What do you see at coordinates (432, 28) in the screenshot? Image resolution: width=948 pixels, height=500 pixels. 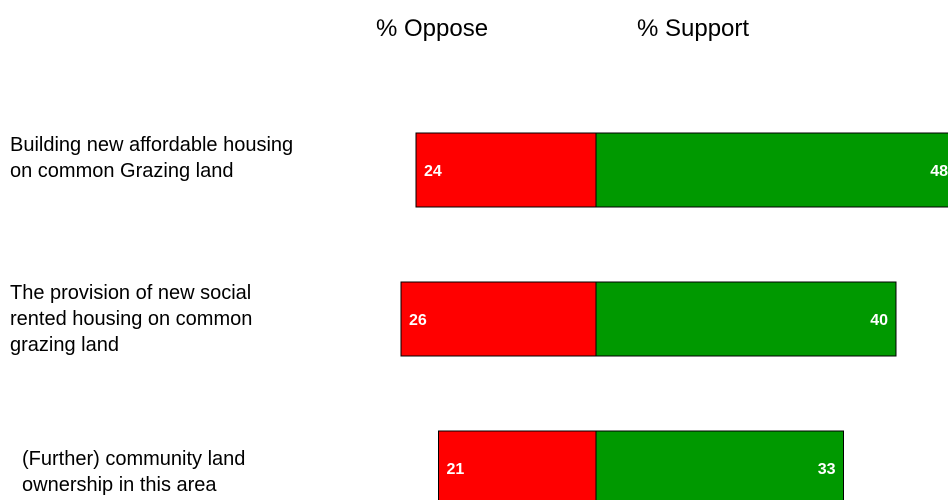 I see `header-oppose: % Oppose` at bounding box center [432, 28].